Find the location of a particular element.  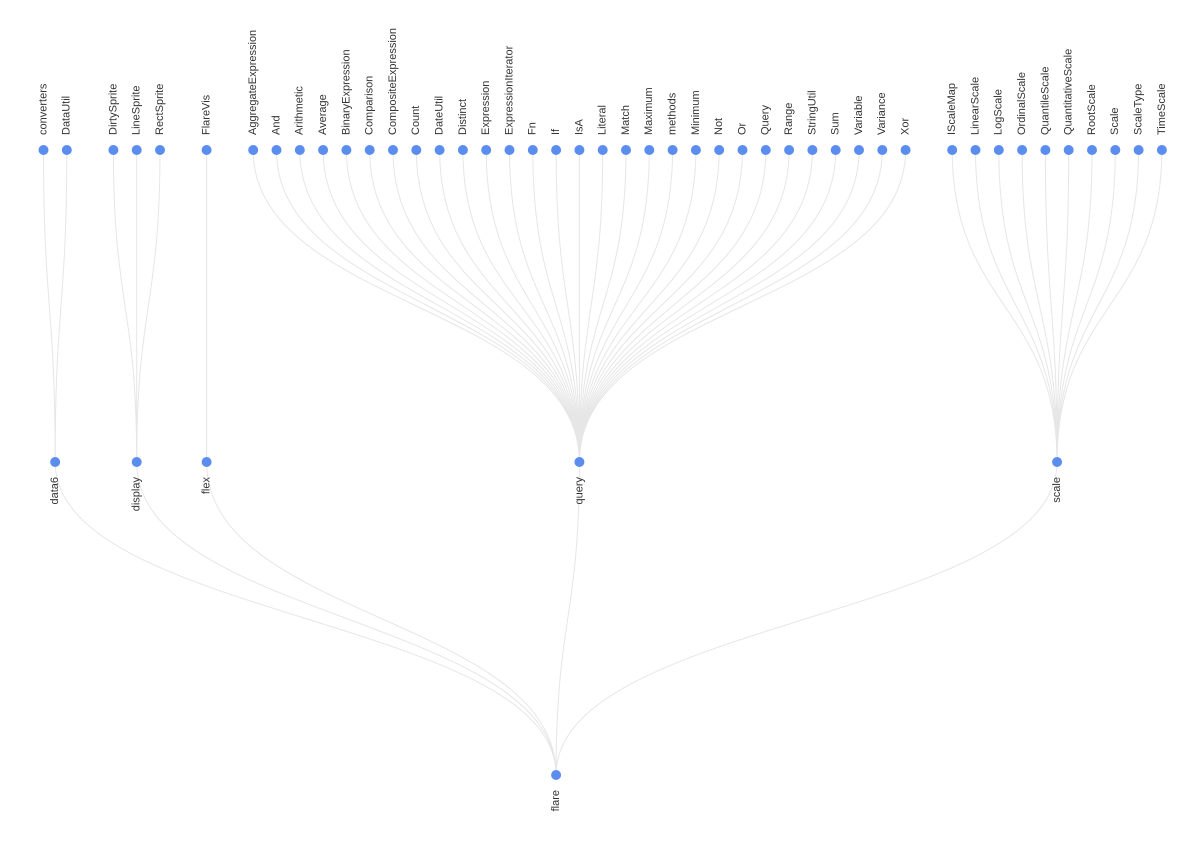

leaf-node-line-sprite: LineSprite is located at coordinates (137, 120).